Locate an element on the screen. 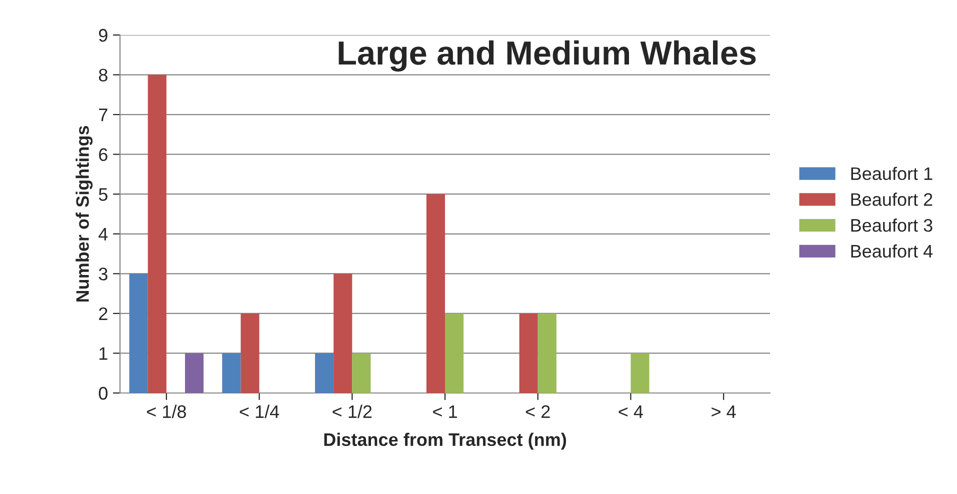  x-tick-label: < 1/2 is located at coordinates (352, 411).